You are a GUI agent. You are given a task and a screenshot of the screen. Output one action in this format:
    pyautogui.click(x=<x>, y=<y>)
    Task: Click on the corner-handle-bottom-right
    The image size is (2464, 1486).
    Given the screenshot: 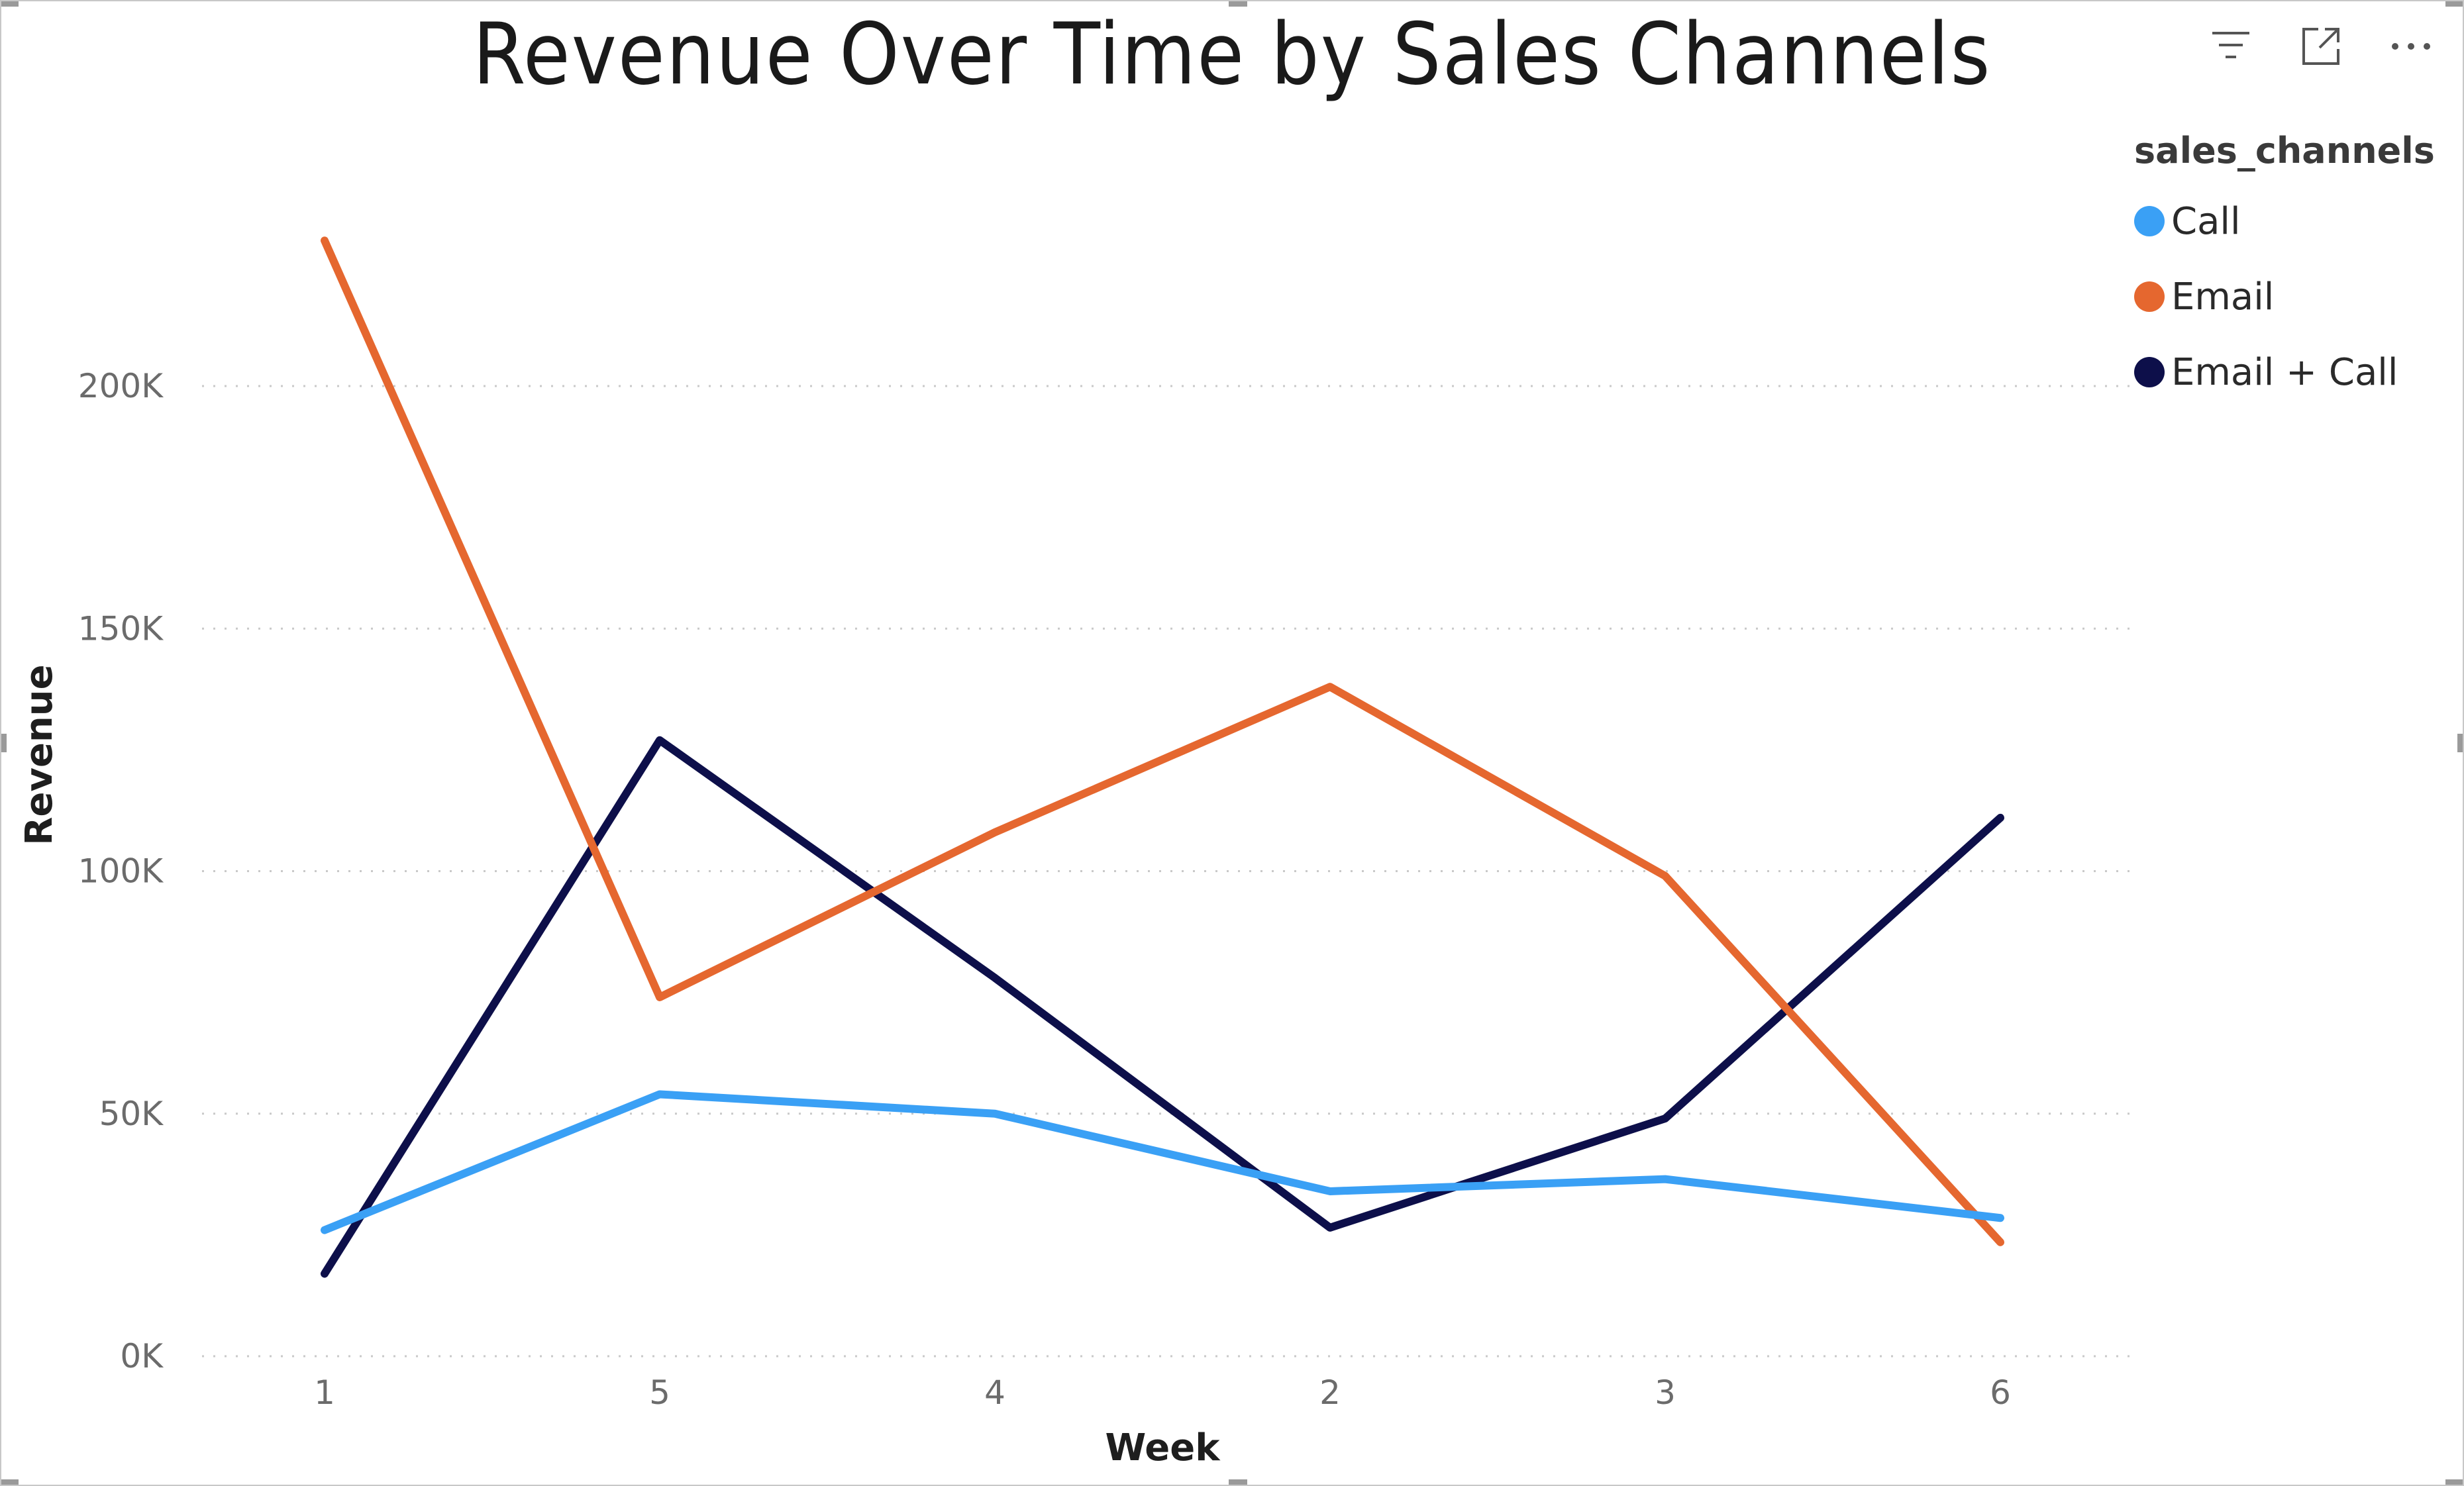 What is the action you would take?
    pyautogui.click(x=2454, y=1482)
    